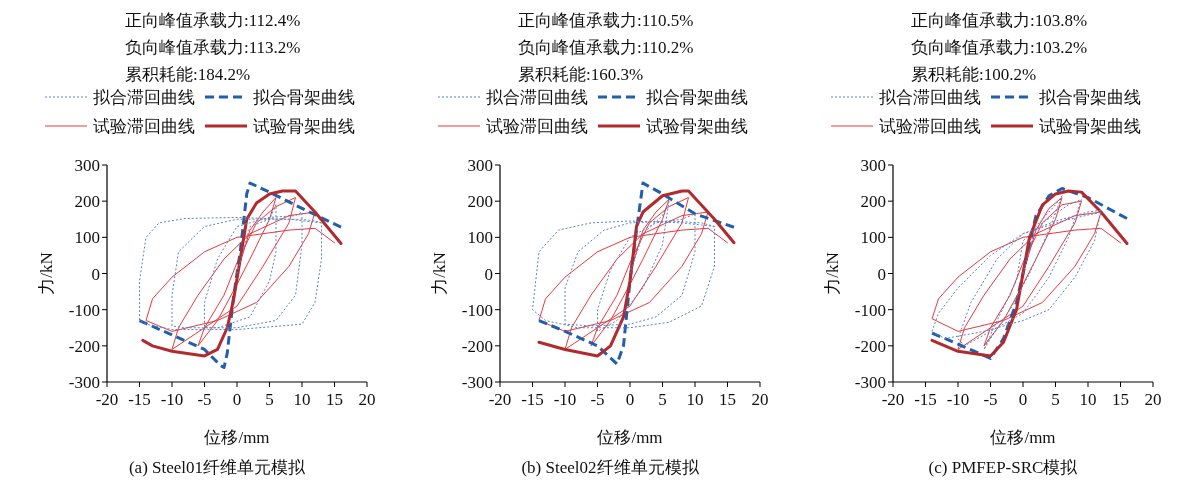 The image size is (1179, 483). What do you see at coordinates (606, 47) in the screenshot?
I see `text: 负向峰值承载力:110.2%` at bounding box center [606, 47].